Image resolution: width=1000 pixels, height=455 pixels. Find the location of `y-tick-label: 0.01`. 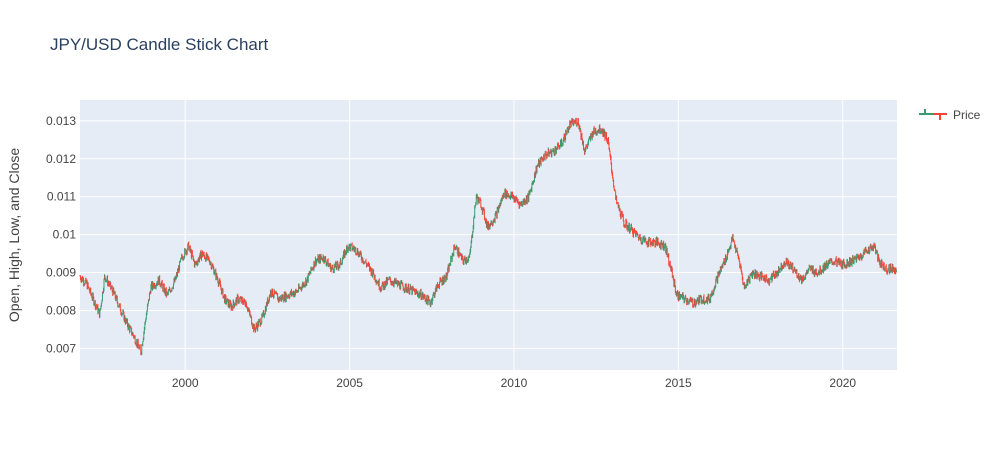

y-tick-label: 0.01 is located at coordinates (65, 235).